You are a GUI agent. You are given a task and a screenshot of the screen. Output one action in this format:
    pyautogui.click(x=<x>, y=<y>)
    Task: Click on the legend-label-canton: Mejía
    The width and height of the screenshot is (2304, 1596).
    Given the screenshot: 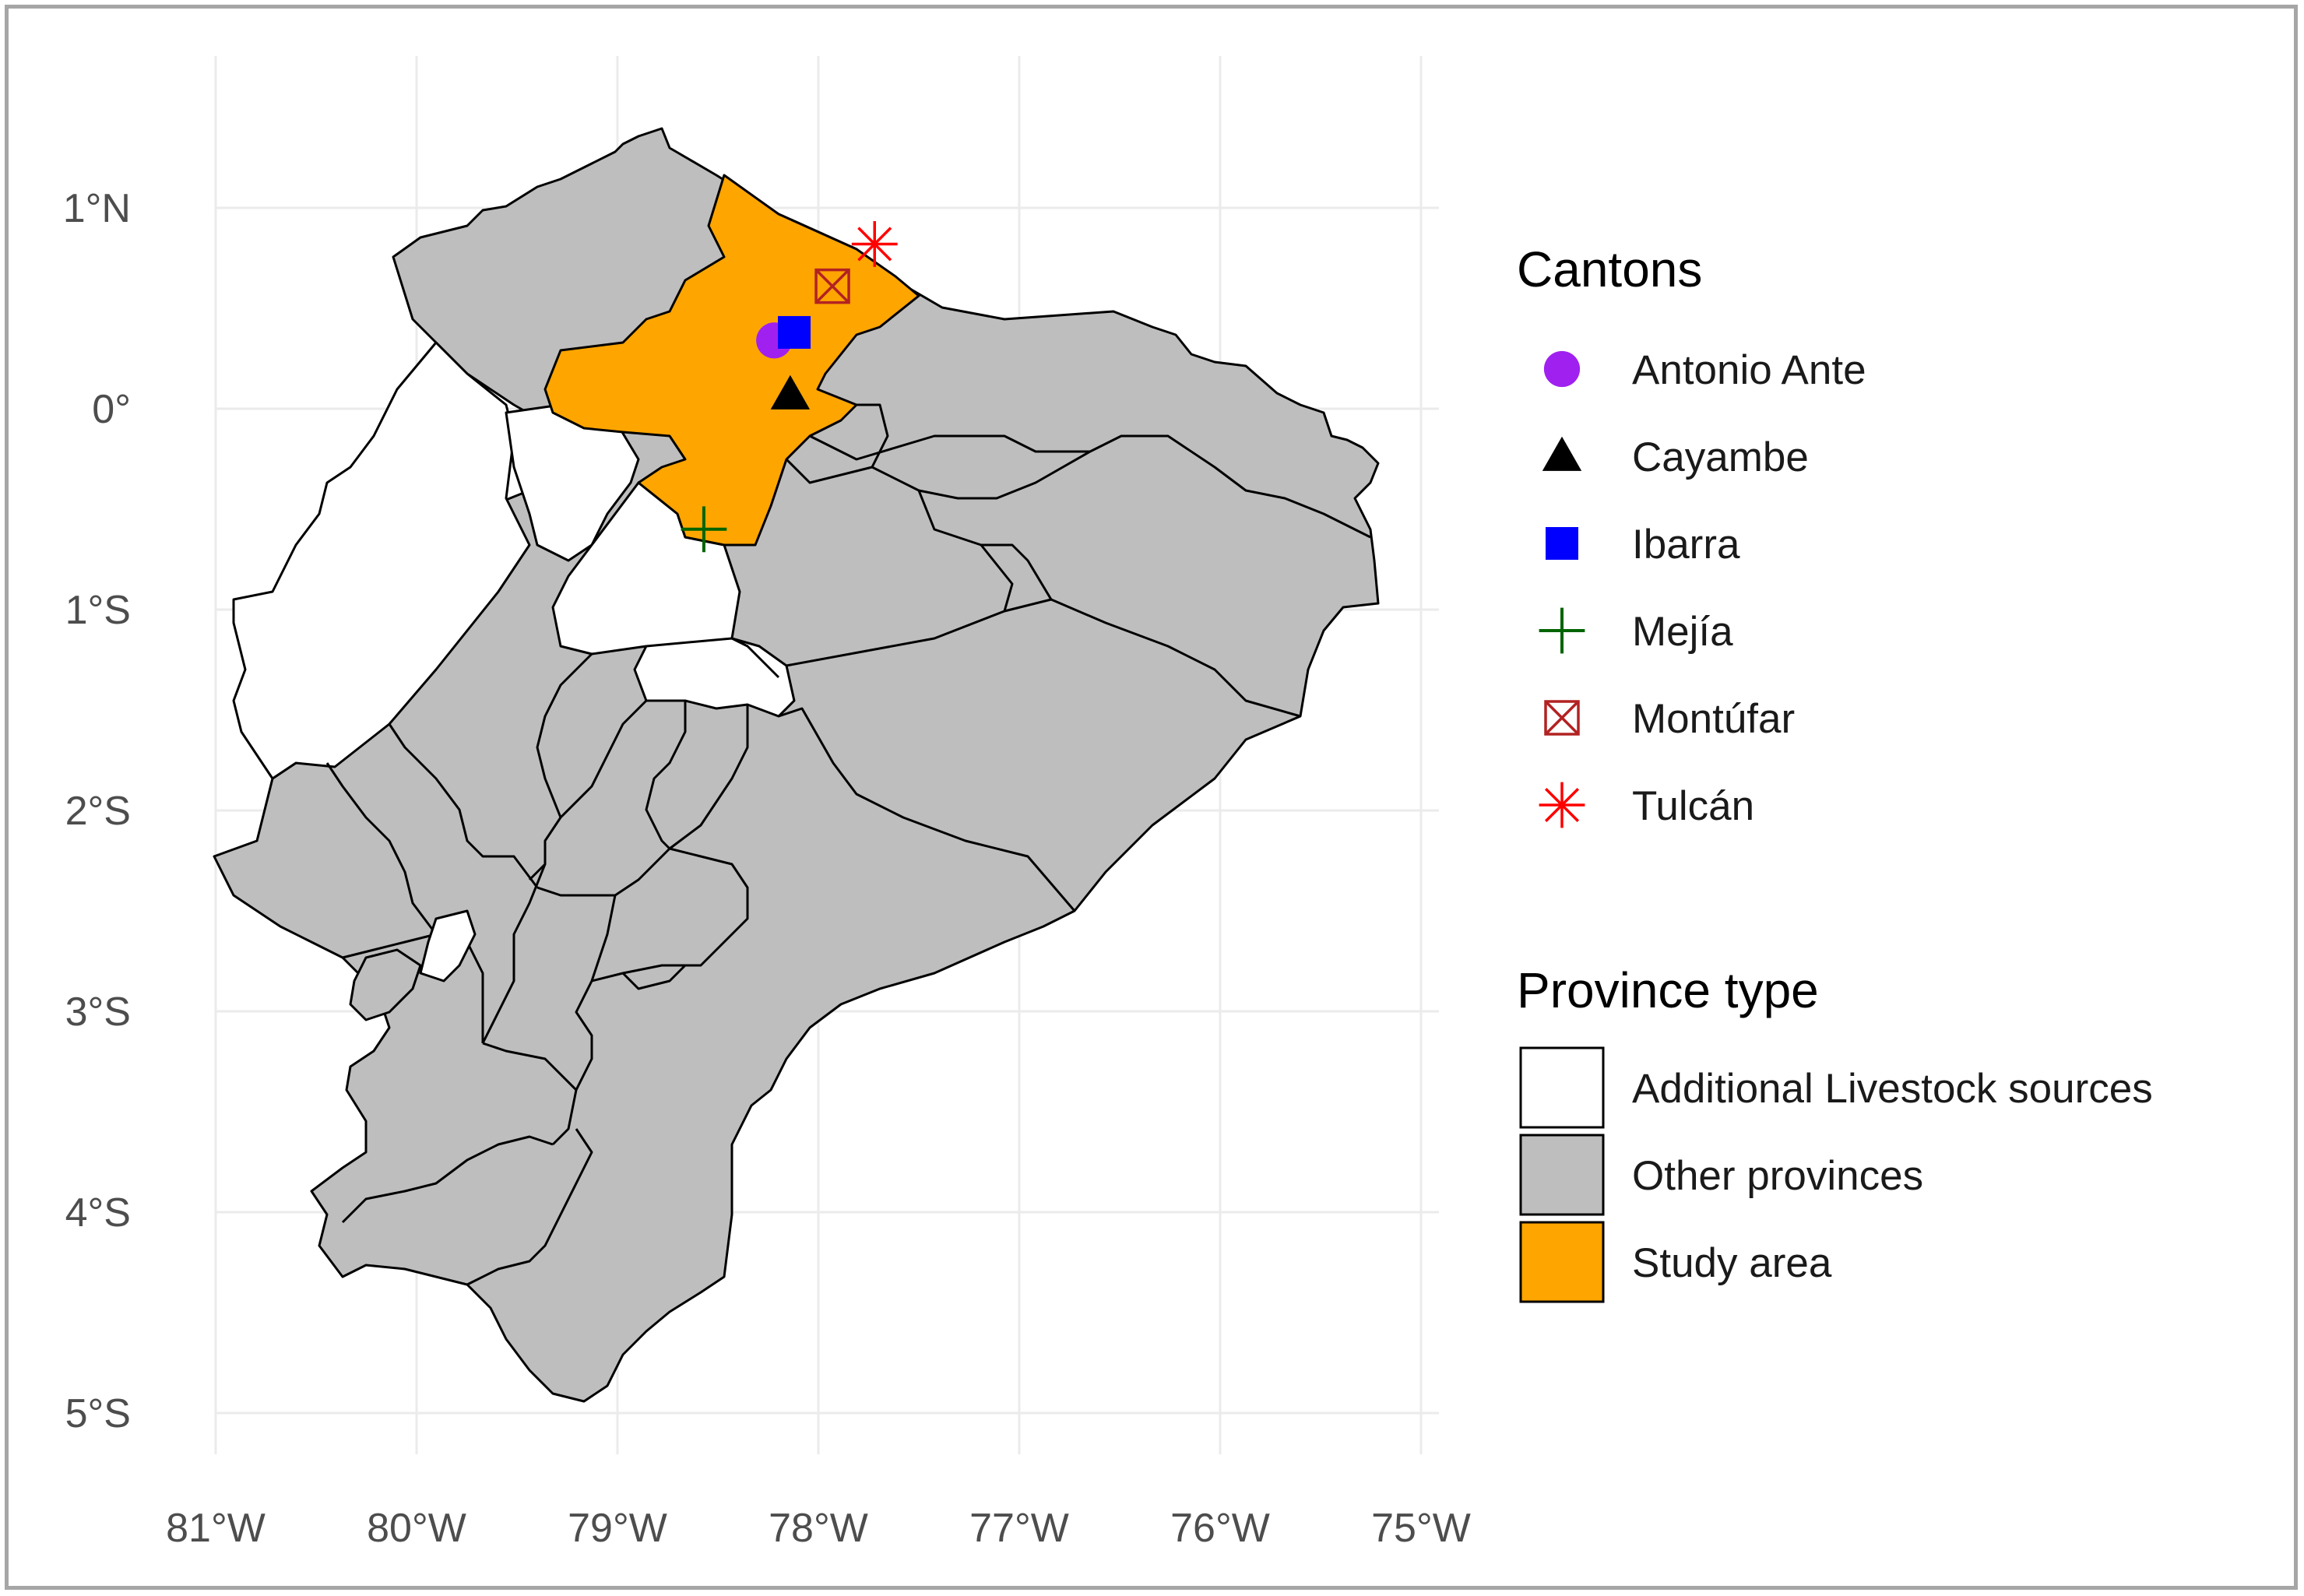 What is the action you would take?
    pyautogui.click(x=1682, y=632)
    